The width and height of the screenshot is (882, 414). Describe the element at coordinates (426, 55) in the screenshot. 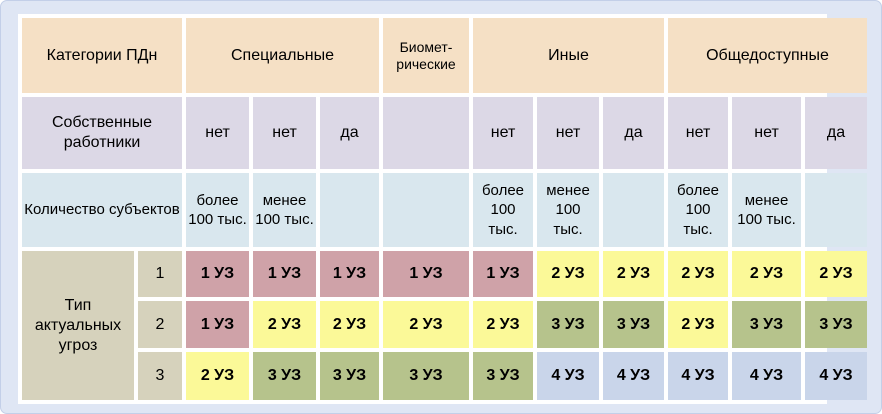

I see `category-header-biometric: Биомет- рические` at that location.